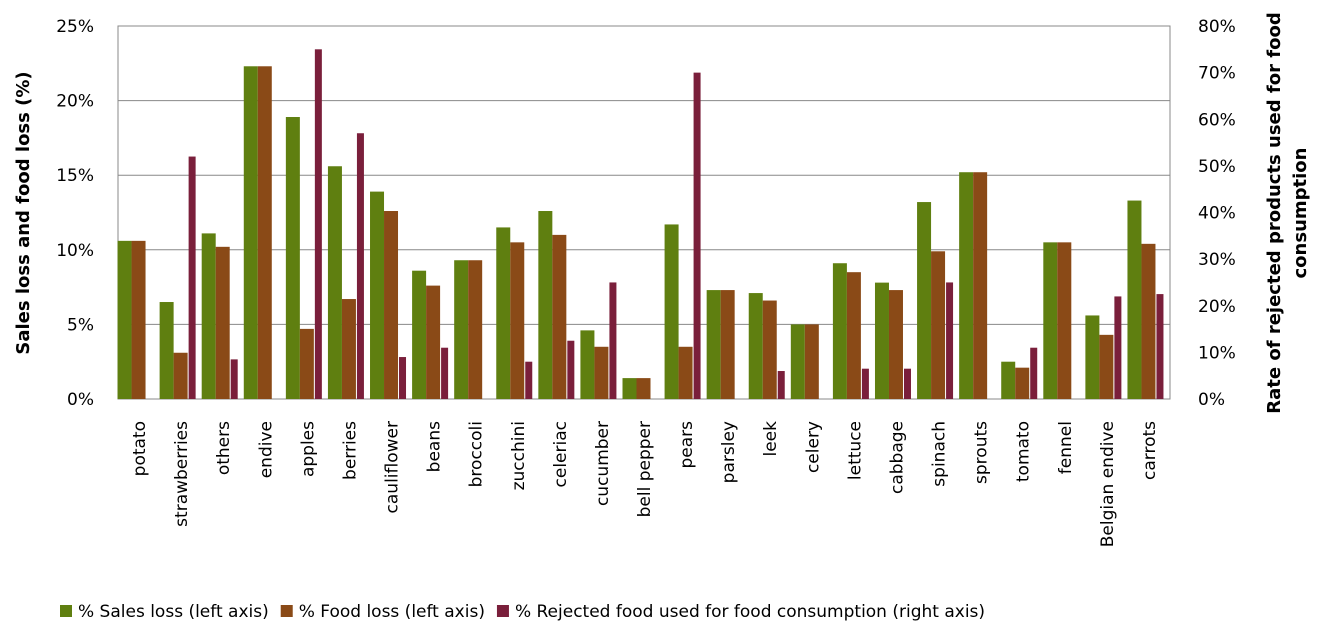 The width and height of the screenshot is (1317, 635). I want to click on right-axis-ticks: 0% 10% 20% 30% 40% 50% 60% 70% 80%, so click(1217, 213).